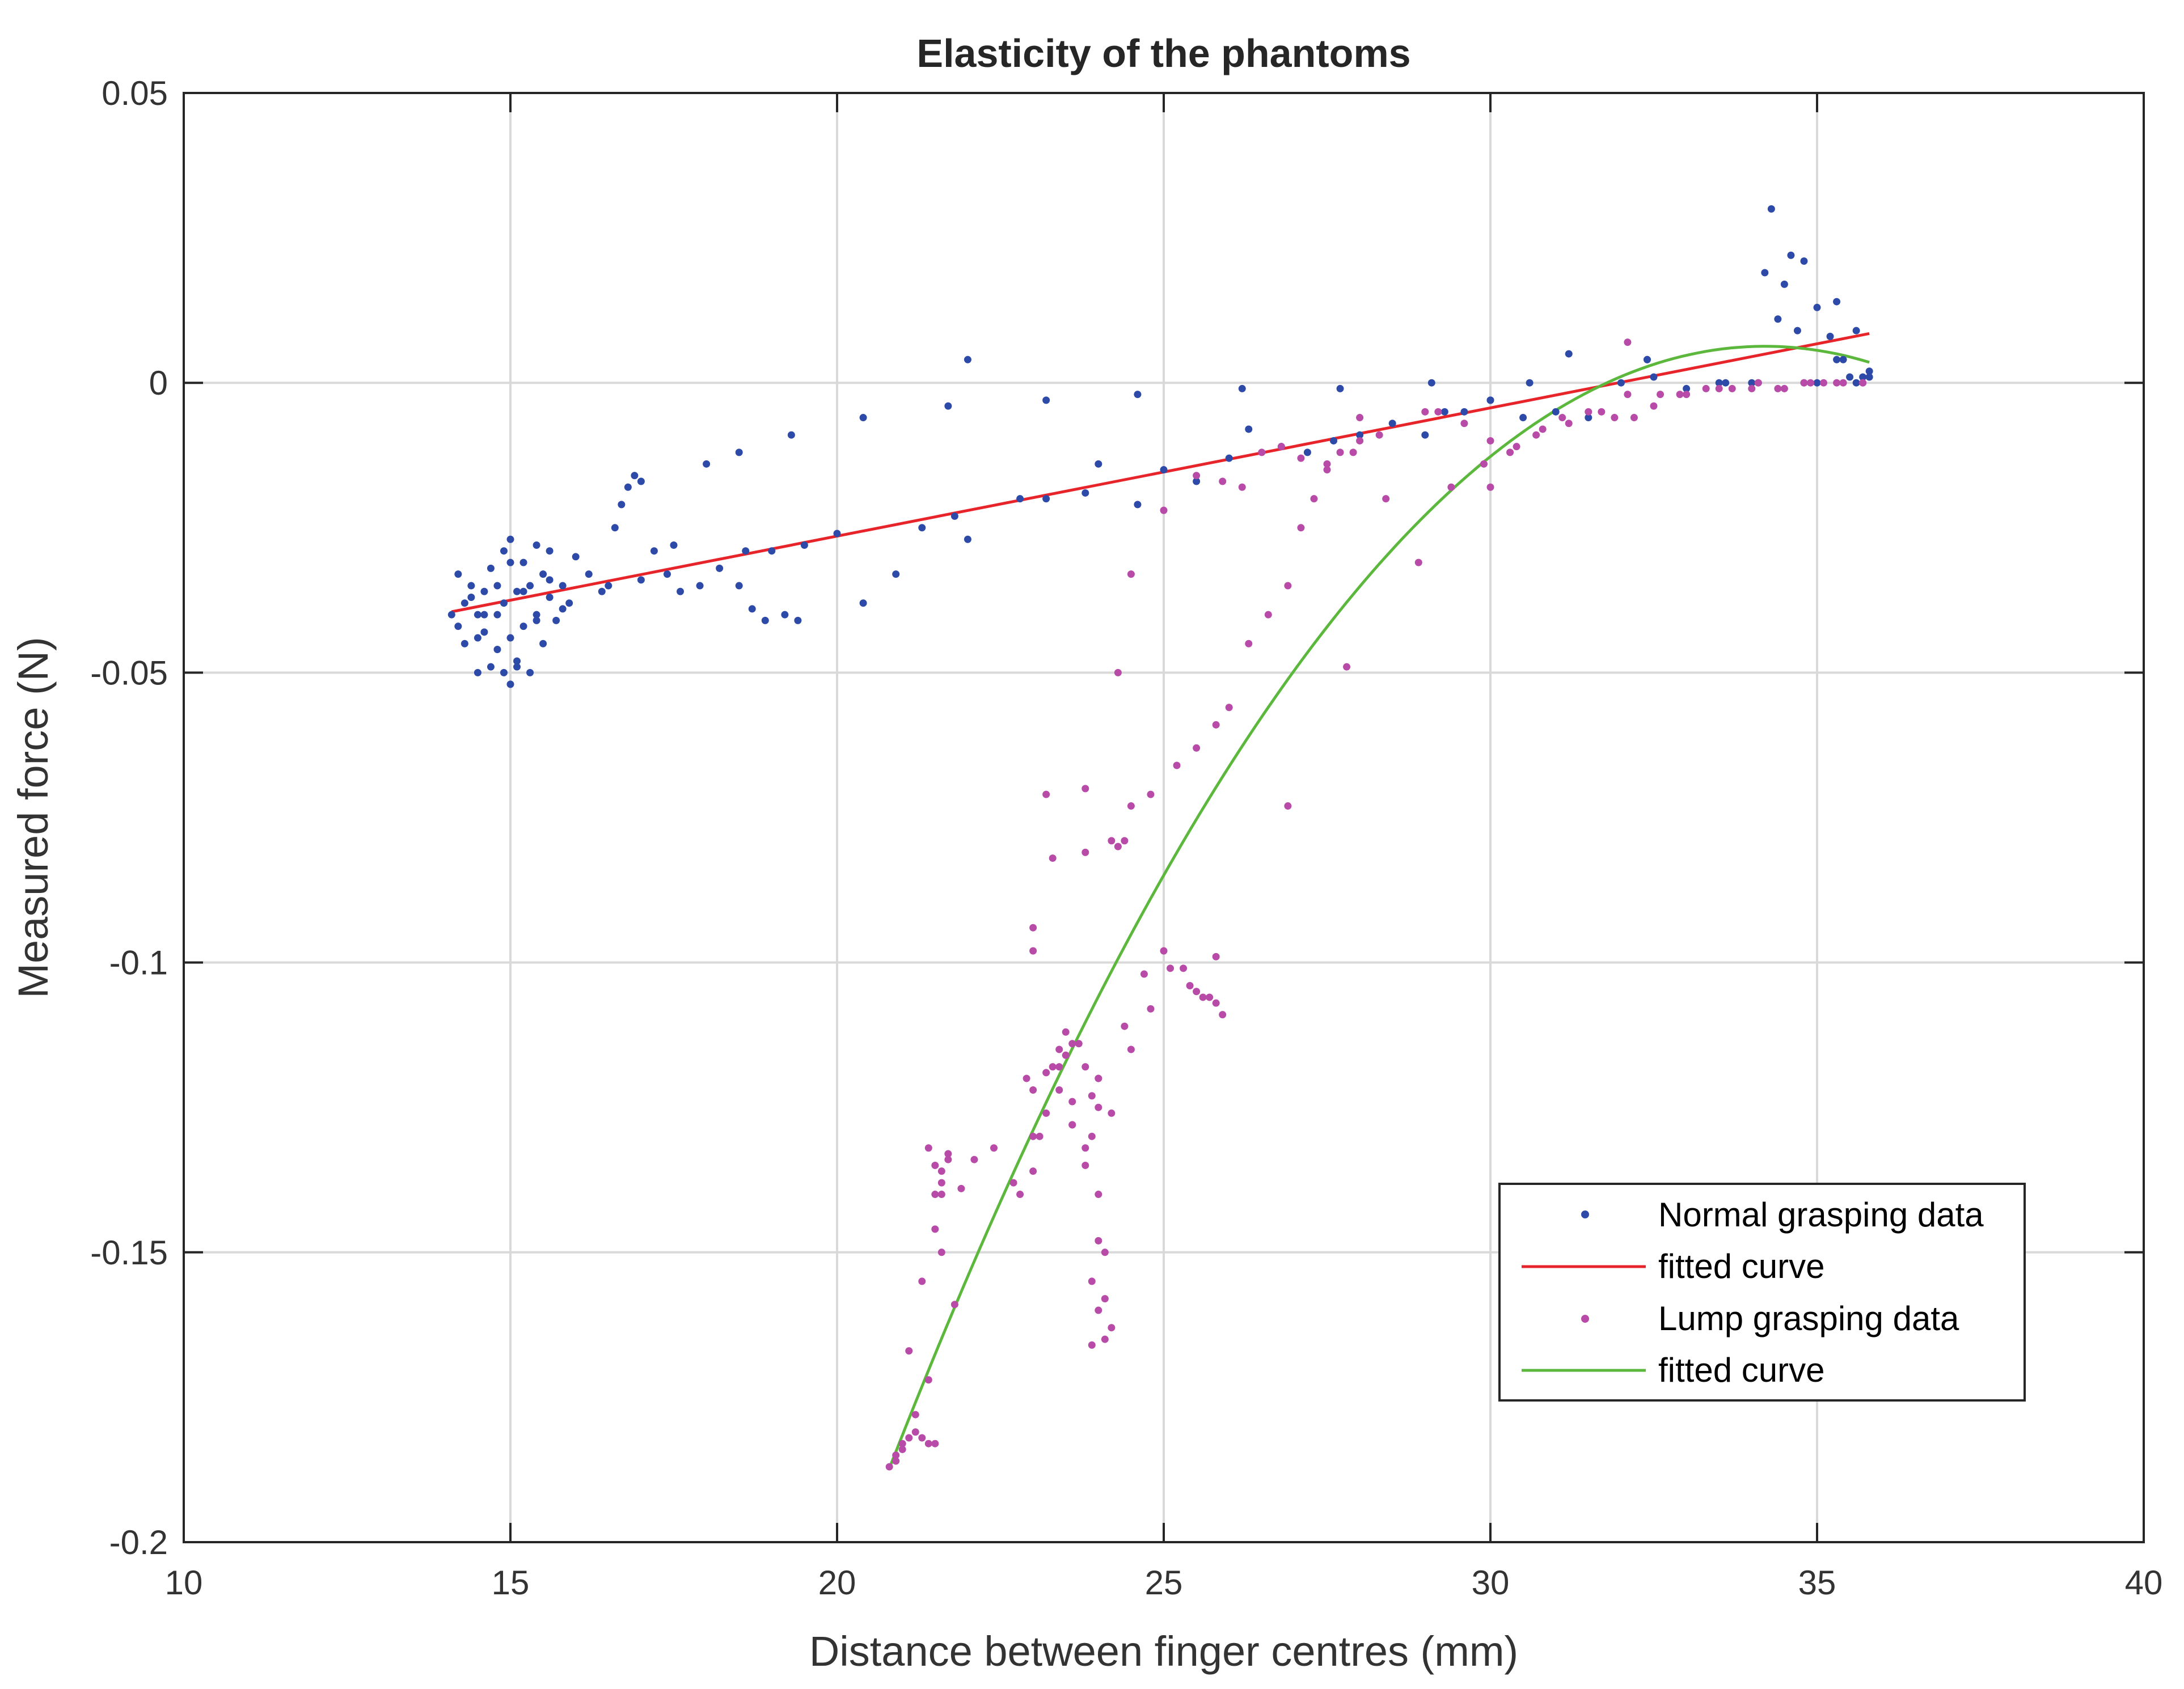  Describe the element at coordinates (1160, 472) in the screenshot. I see `fitted-curve-line` at that location.